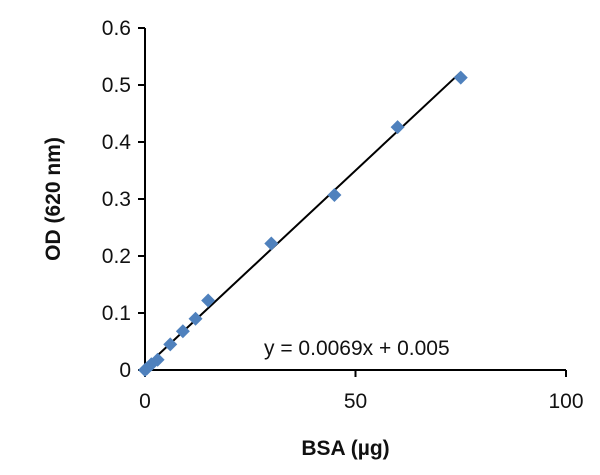 This screenshot has height=475, width=600. Describe the element at coordinates (116, 85) in the screenshot. I see `y-tick-label: 0.5` at that location.